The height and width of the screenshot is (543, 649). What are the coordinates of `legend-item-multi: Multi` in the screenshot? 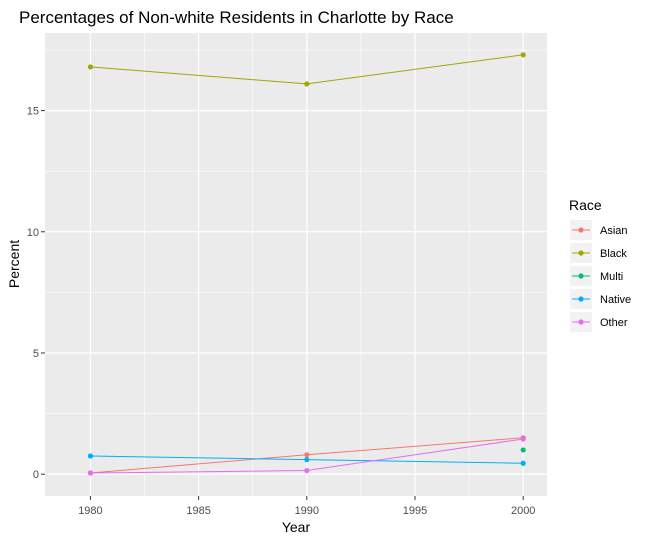 It's located at (596, 276).